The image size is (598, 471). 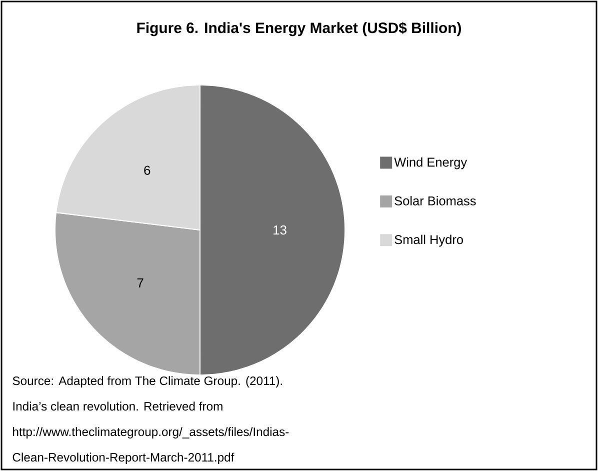 What do you see at coordinates (147, 382) in the screenshot?
I see `source-note: Source: Adapted from The Climate Group. (2011).` at bounding box center [147, 382].